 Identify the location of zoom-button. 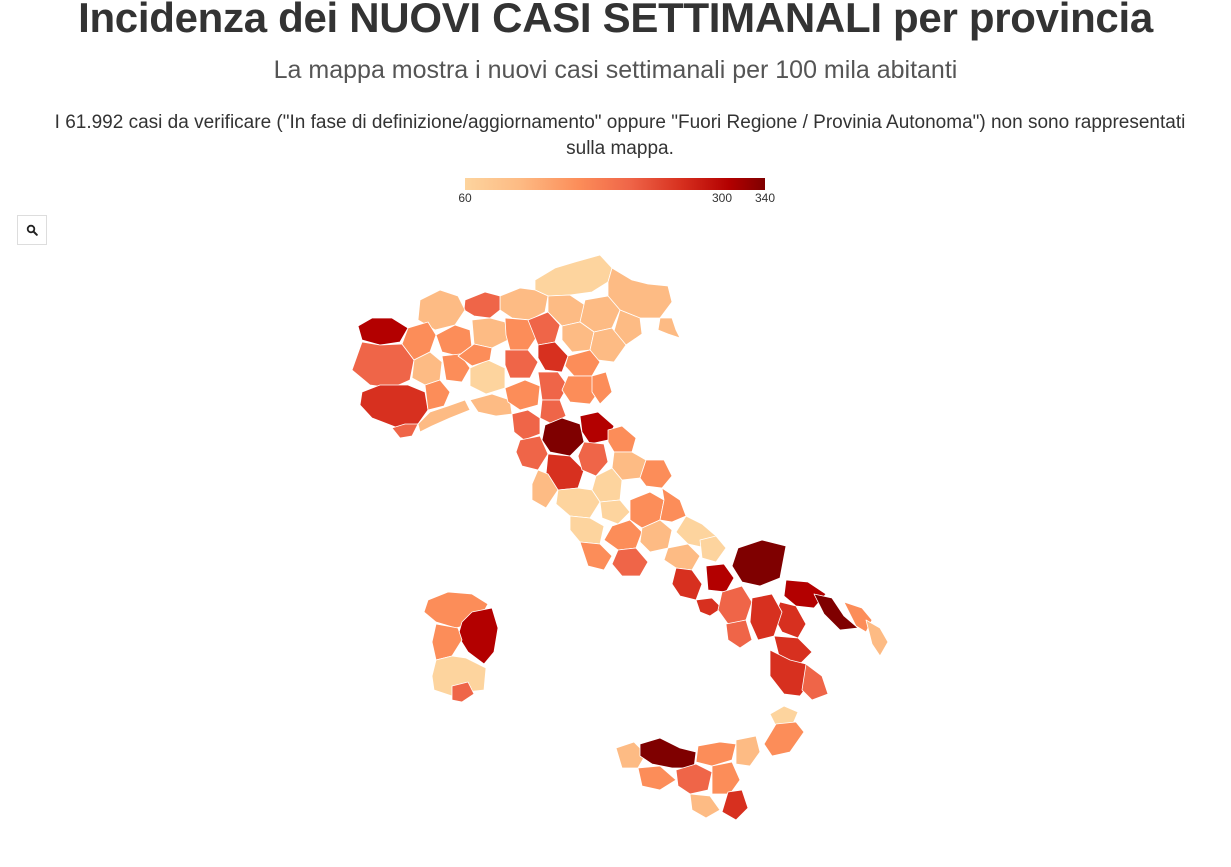
(32, 230).